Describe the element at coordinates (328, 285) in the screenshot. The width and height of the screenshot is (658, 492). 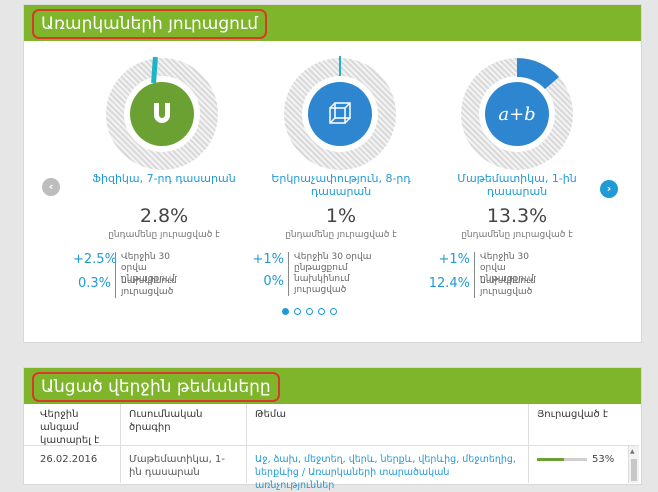
I see `stat-previous: 0% նախկինում յուրացված` at that location.